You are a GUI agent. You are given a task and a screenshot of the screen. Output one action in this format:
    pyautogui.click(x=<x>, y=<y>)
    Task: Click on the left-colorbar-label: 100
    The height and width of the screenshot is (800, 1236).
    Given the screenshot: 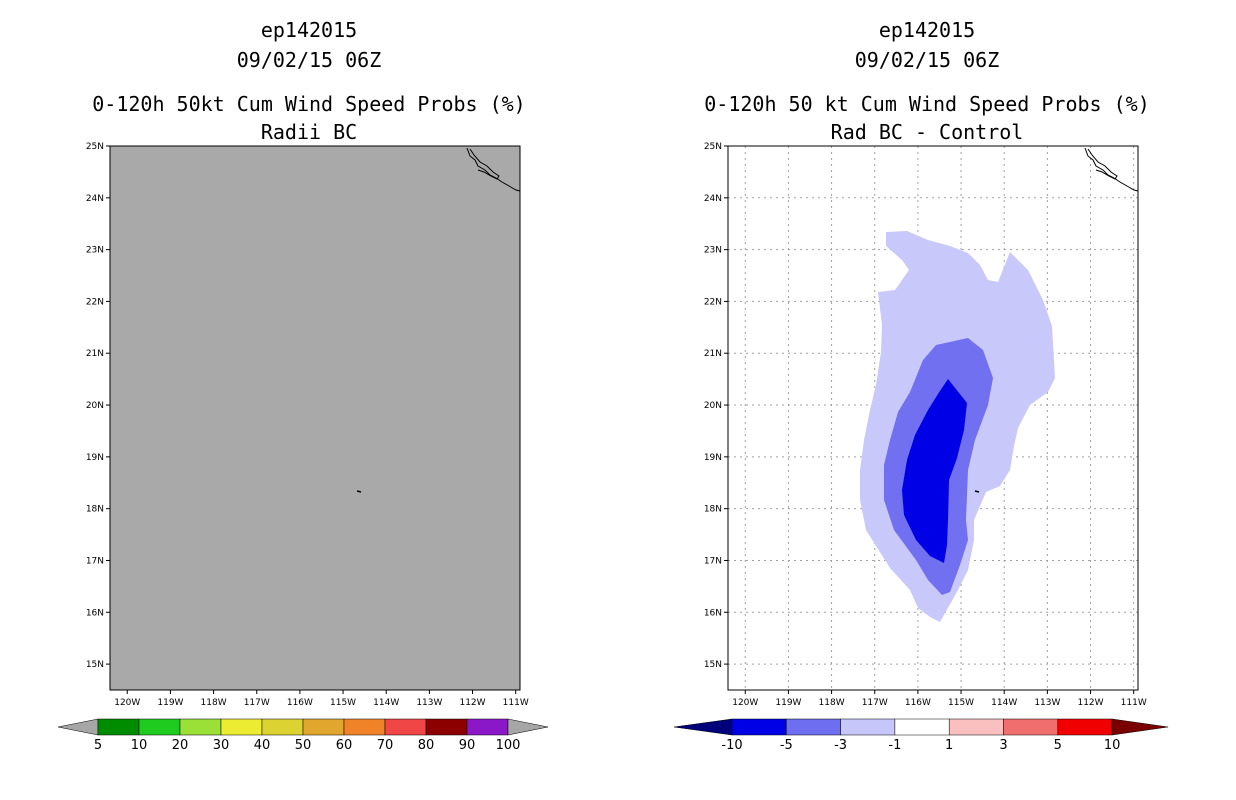 What is the action you would take?
    pyautogui.click(x=508, y=745)
    